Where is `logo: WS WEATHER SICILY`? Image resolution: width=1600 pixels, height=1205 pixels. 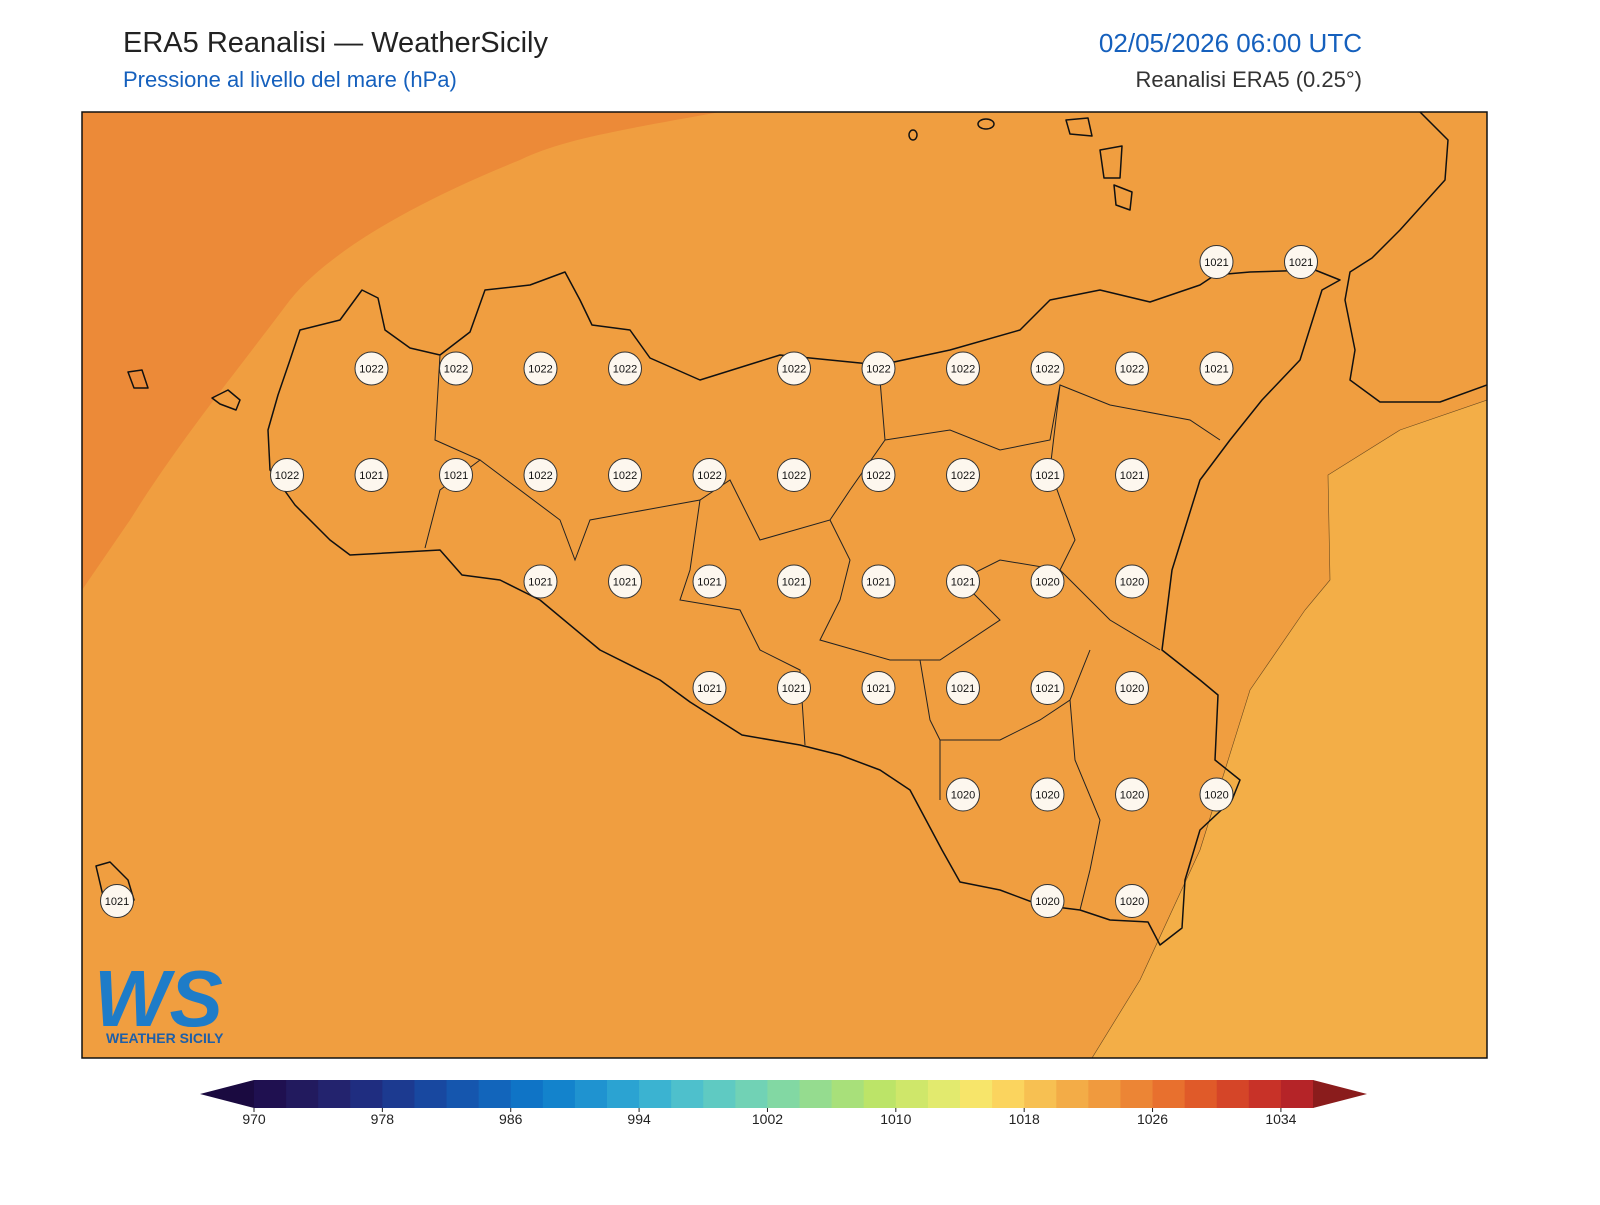
logo: WS WEATHER SICILY is located at coordinates (159, 1000).